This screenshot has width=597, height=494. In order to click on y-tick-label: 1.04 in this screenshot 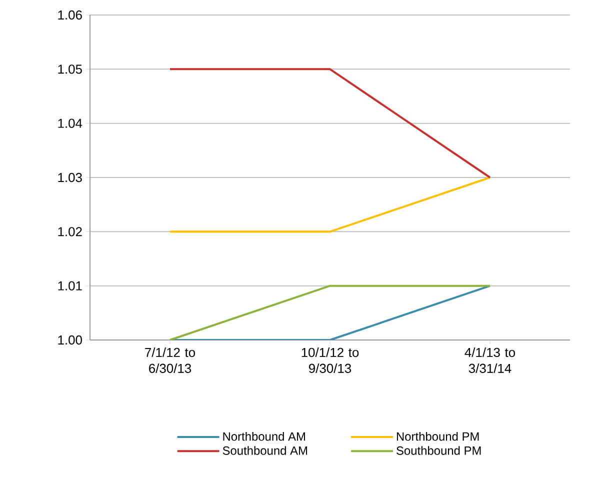, I will do `click(70, 123)`.